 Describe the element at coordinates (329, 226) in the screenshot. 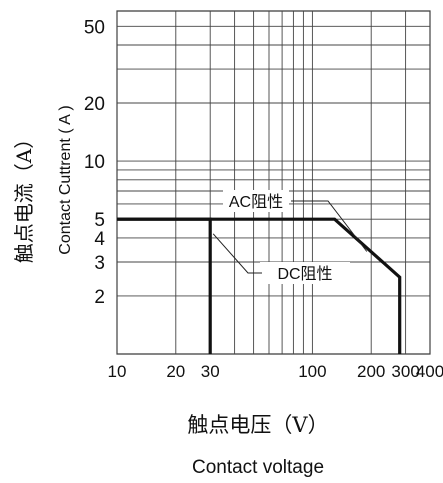

I see `leader-line-ac` at that location.